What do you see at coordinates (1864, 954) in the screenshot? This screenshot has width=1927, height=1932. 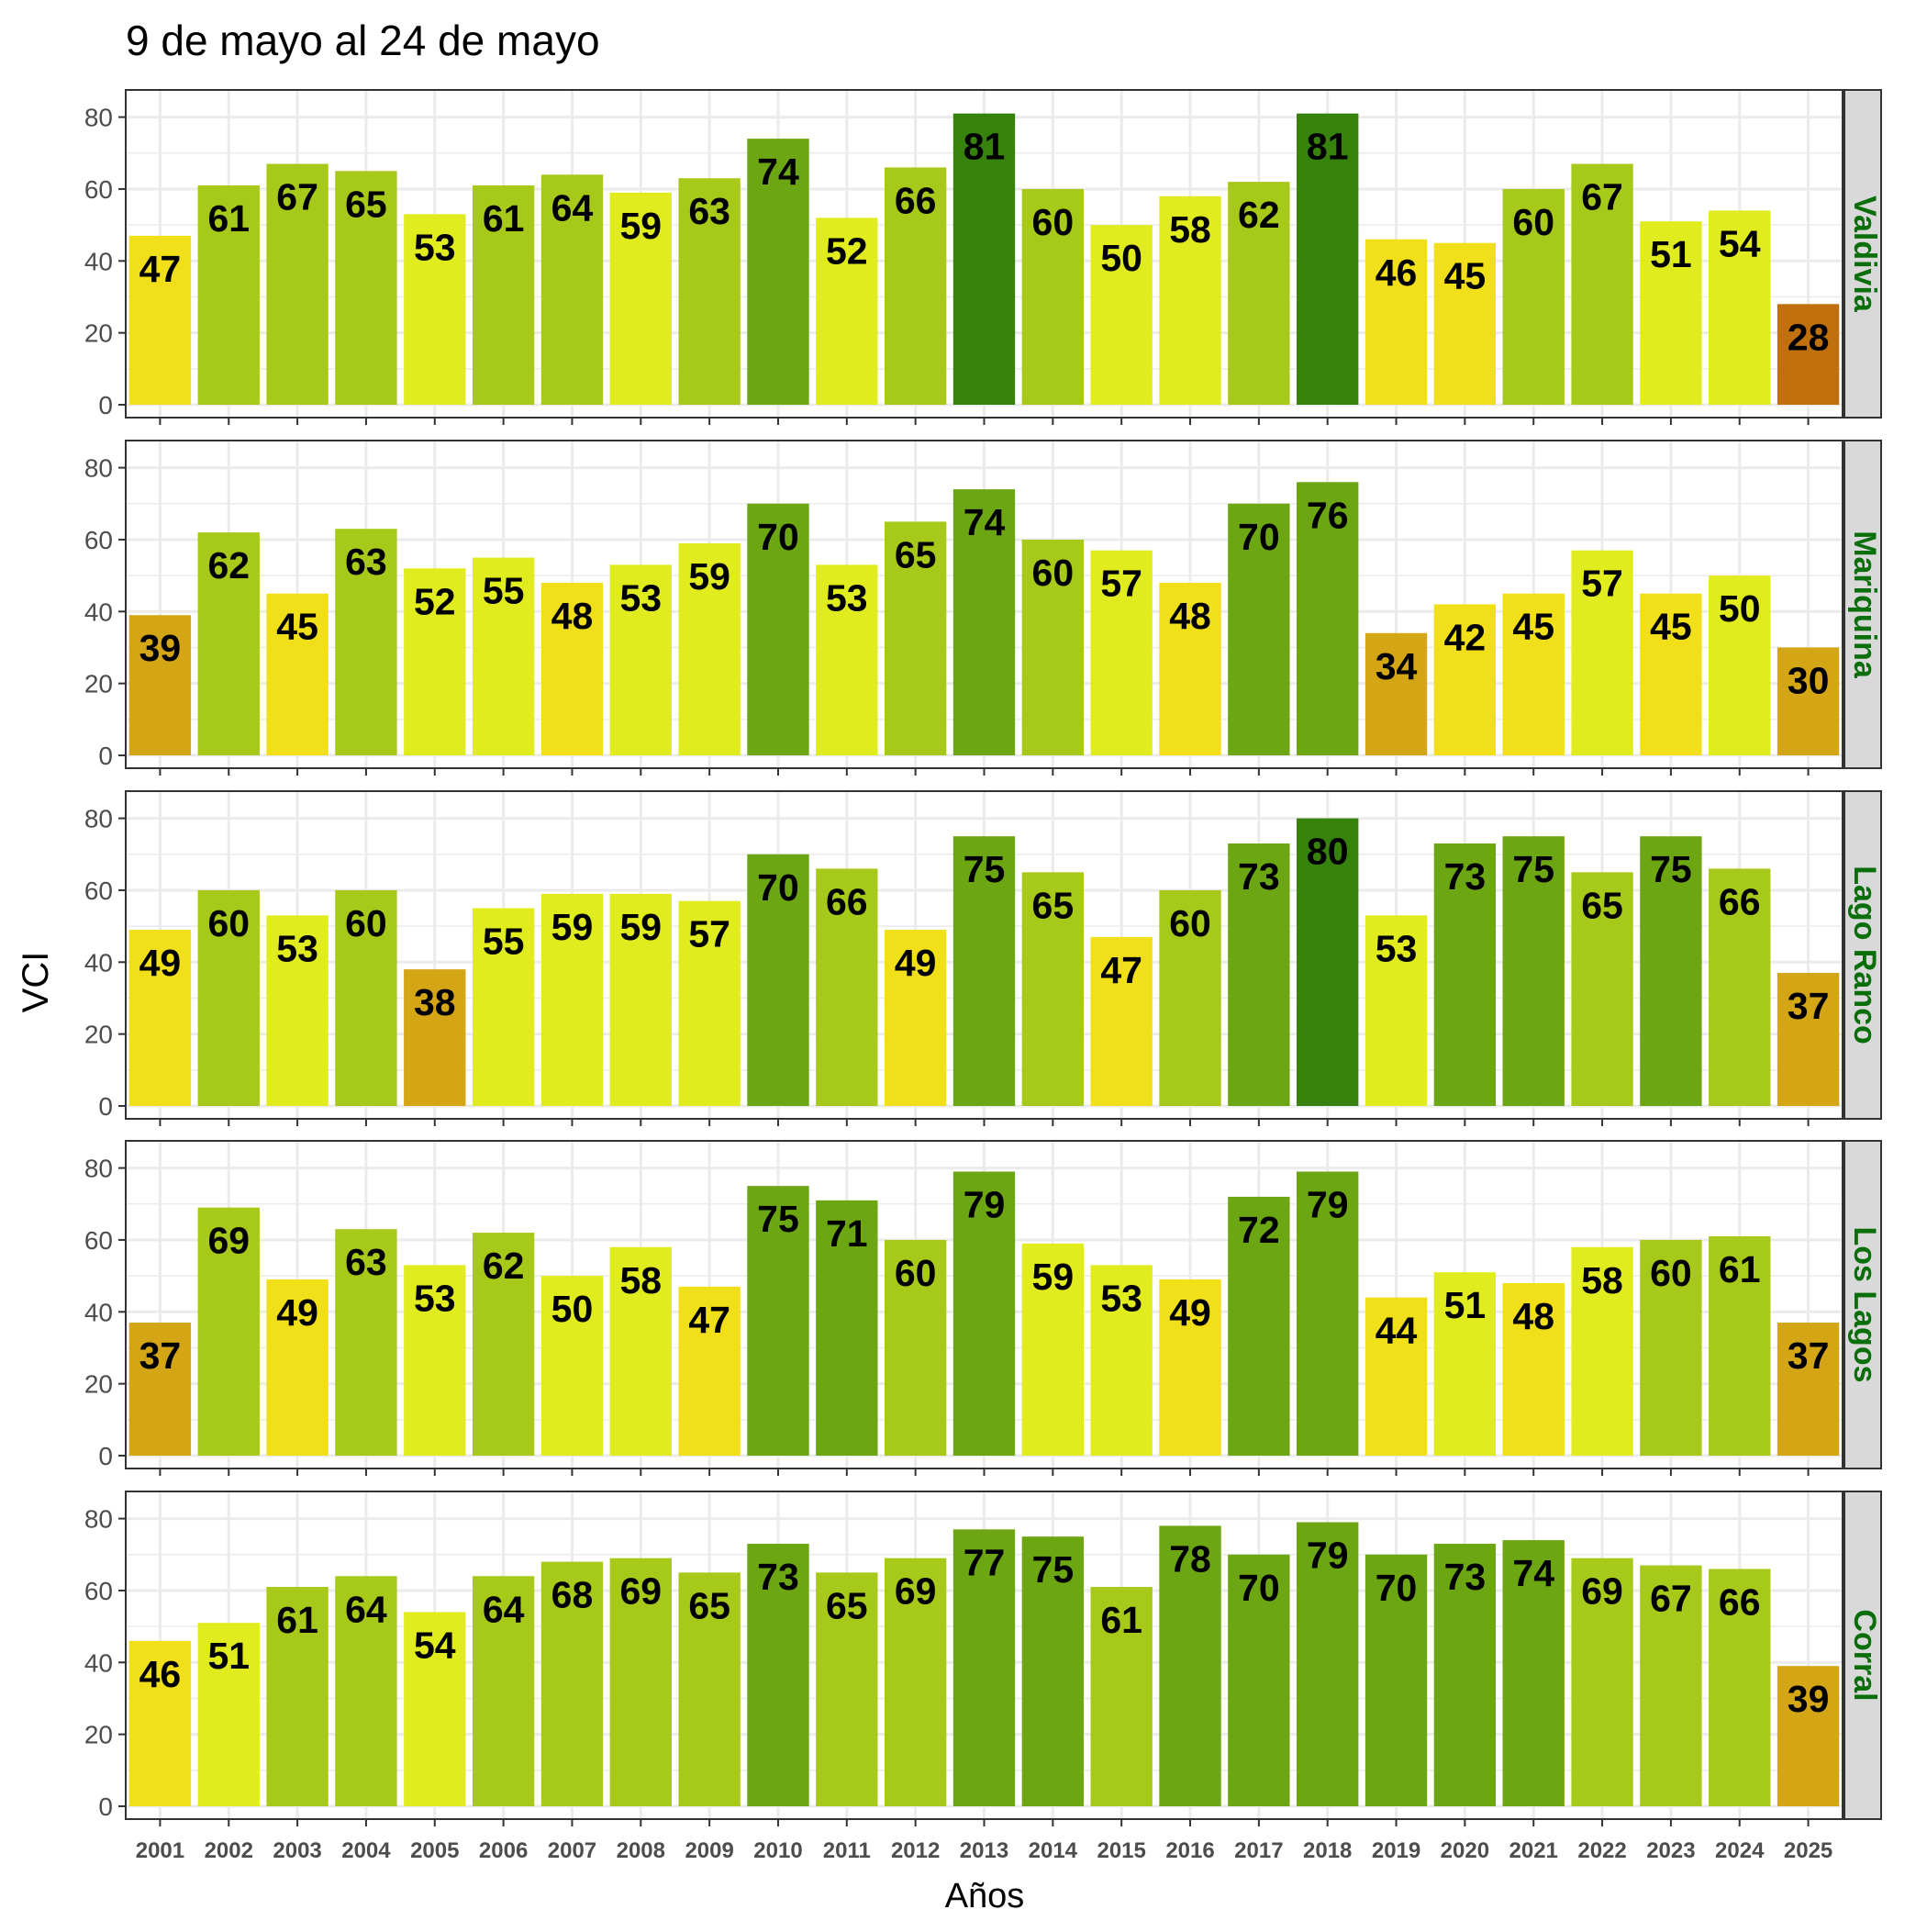 I see `facet-strip-label: Lago Ranco` at bounding box center [1864, 954].